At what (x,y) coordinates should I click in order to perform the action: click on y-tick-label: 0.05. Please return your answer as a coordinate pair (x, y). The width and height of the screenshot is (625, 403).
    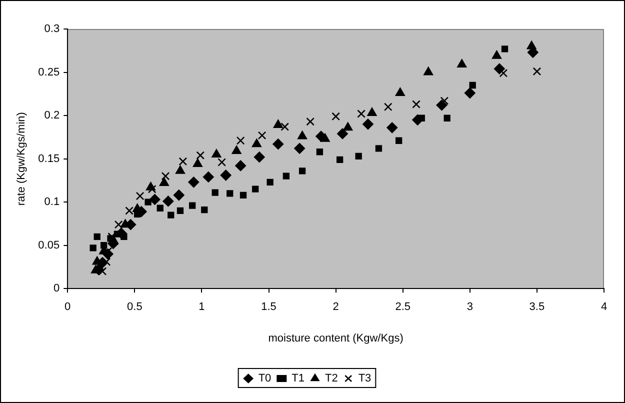
    Looking at the image, I should click on (49, 245).